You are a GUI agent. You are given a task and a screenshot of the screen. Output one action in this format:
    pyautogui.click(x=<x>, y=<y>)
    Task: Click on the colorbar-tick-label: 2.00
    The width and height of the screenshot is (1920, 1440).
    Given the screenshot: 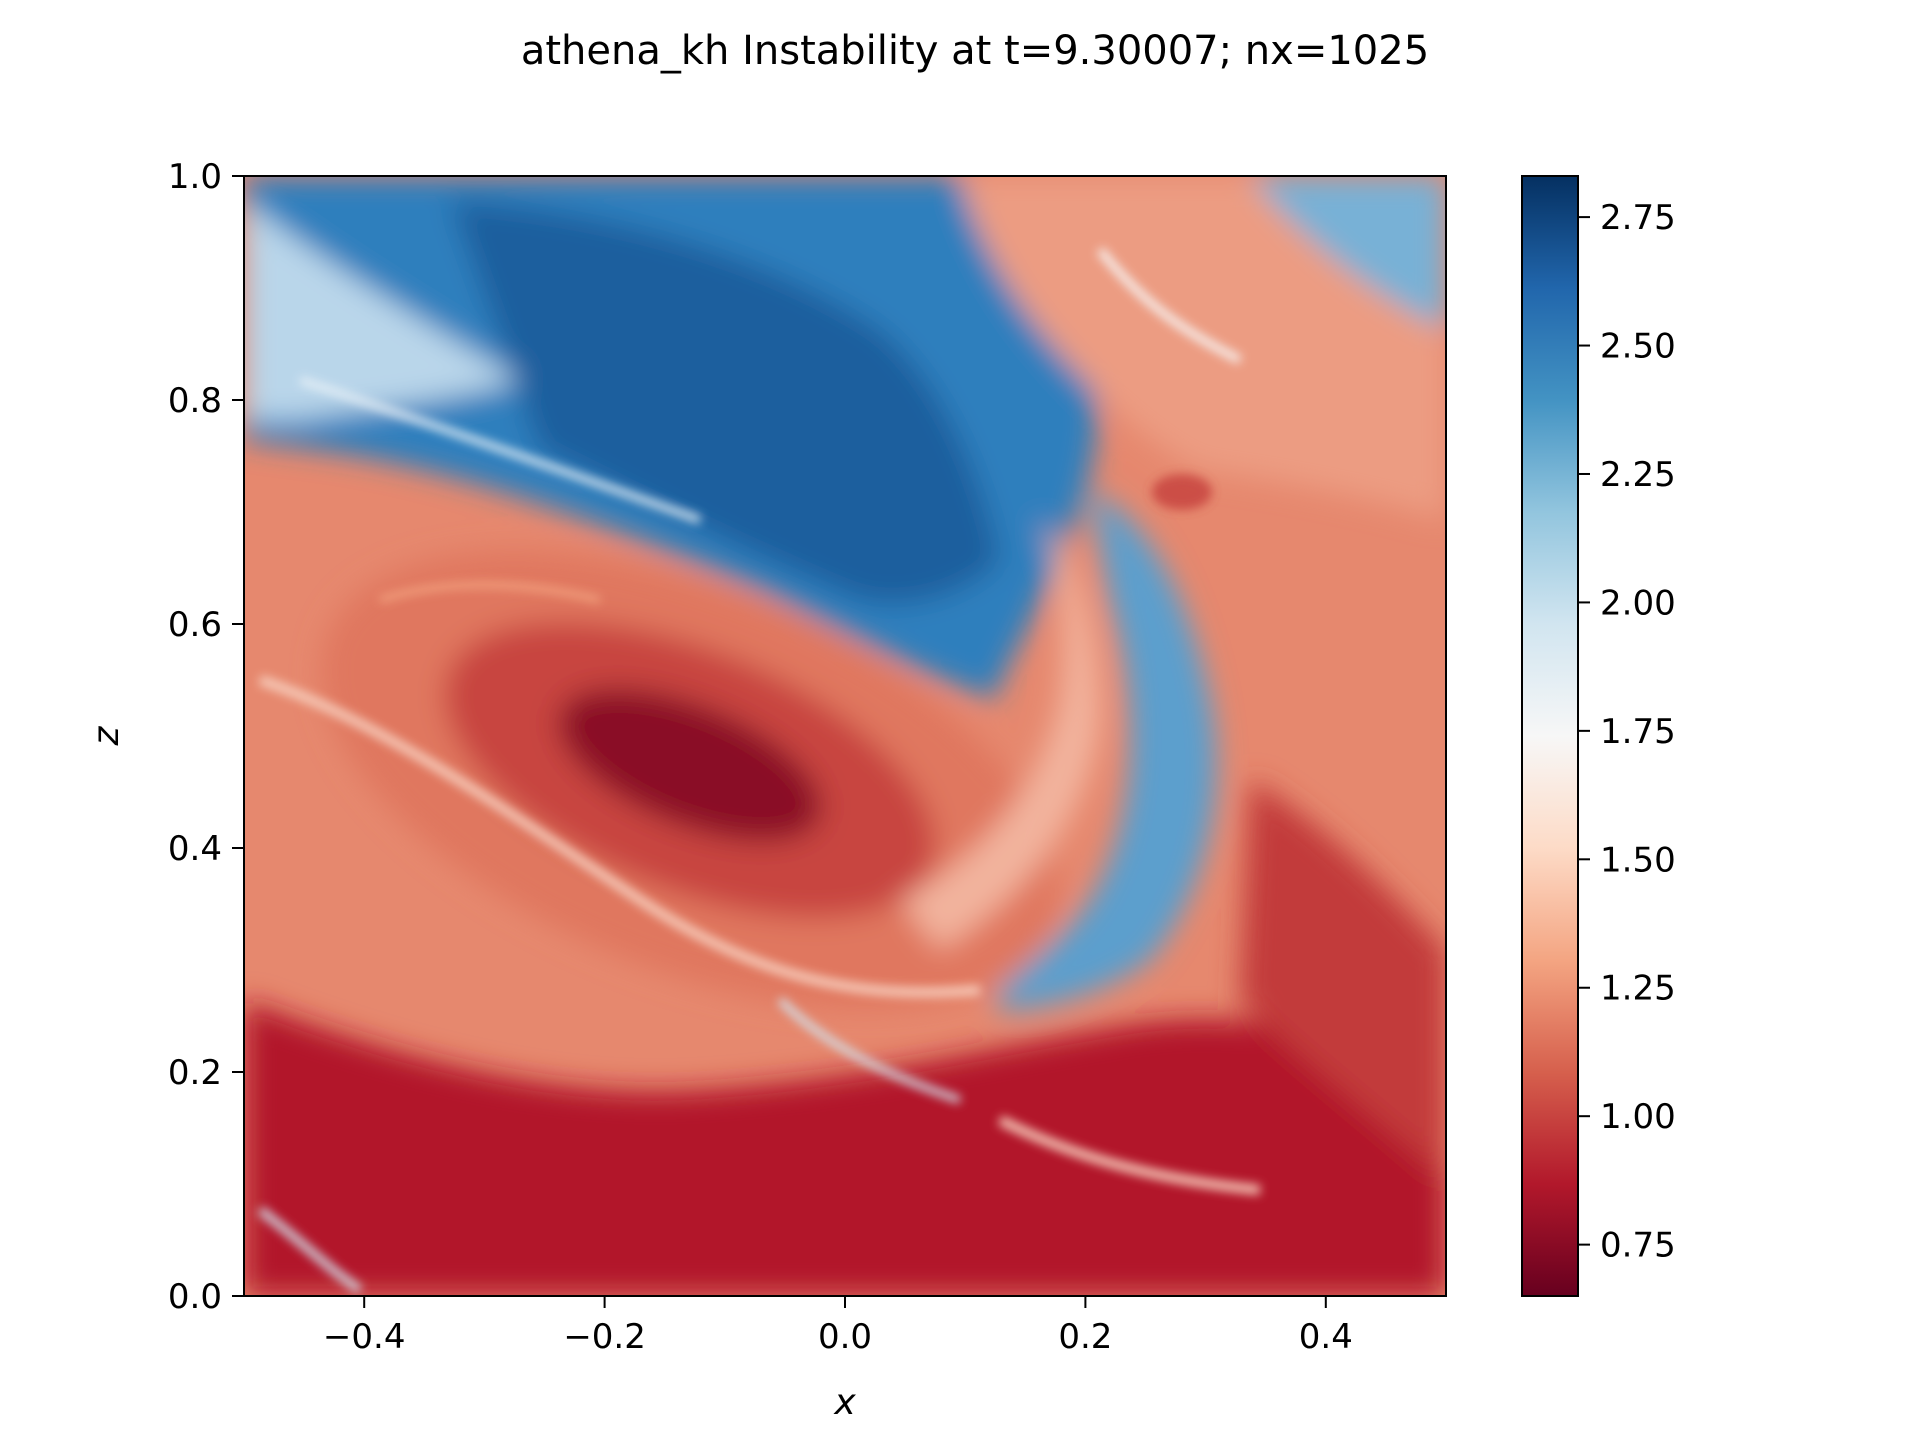 What is the action you would take?
    pyautogui.click(x=1638, y=603)
    